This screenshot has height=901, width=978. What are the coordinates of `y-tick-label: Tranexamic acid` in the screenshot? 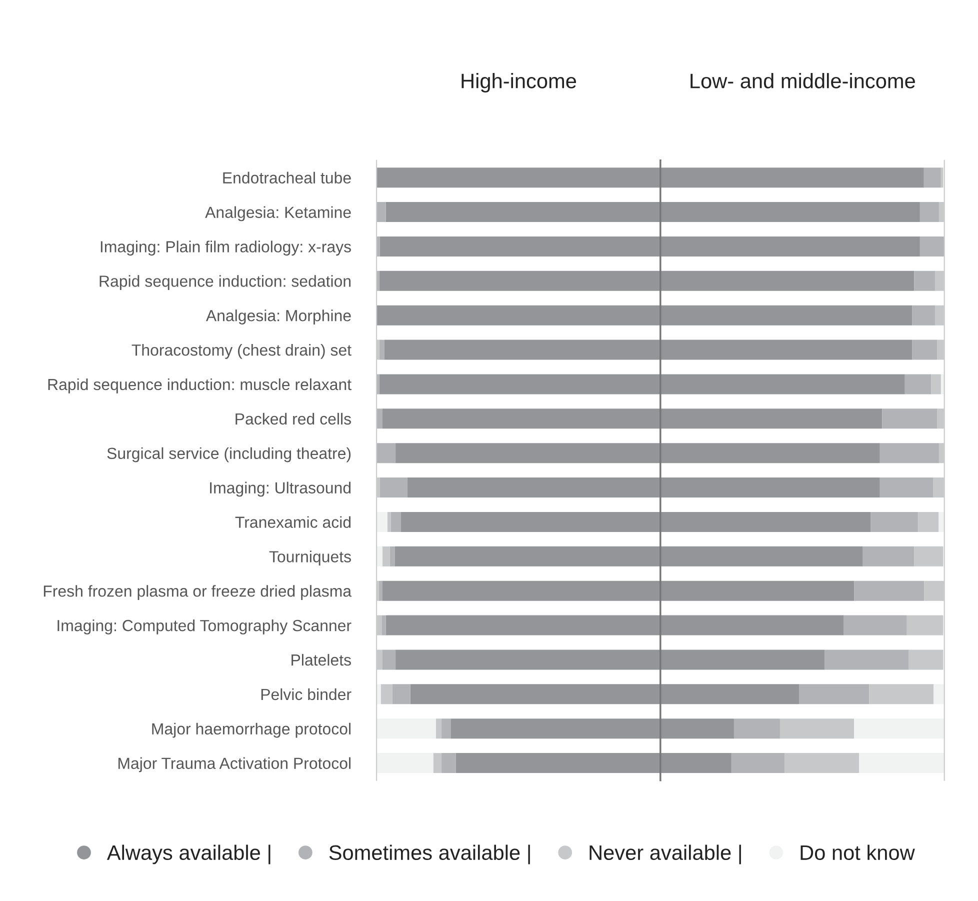 It's located at (293, 522).